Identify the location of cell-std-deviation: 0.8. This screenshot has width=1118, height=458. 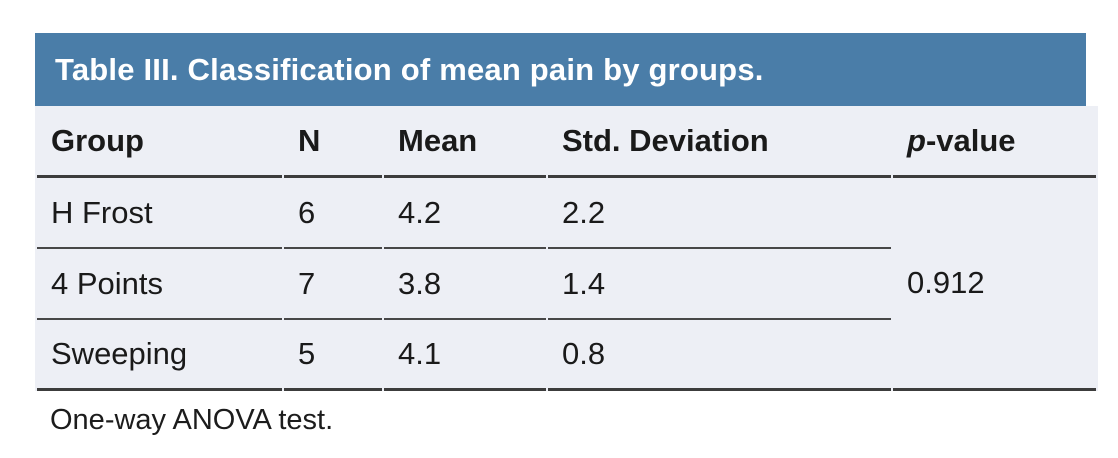
(719, 355).